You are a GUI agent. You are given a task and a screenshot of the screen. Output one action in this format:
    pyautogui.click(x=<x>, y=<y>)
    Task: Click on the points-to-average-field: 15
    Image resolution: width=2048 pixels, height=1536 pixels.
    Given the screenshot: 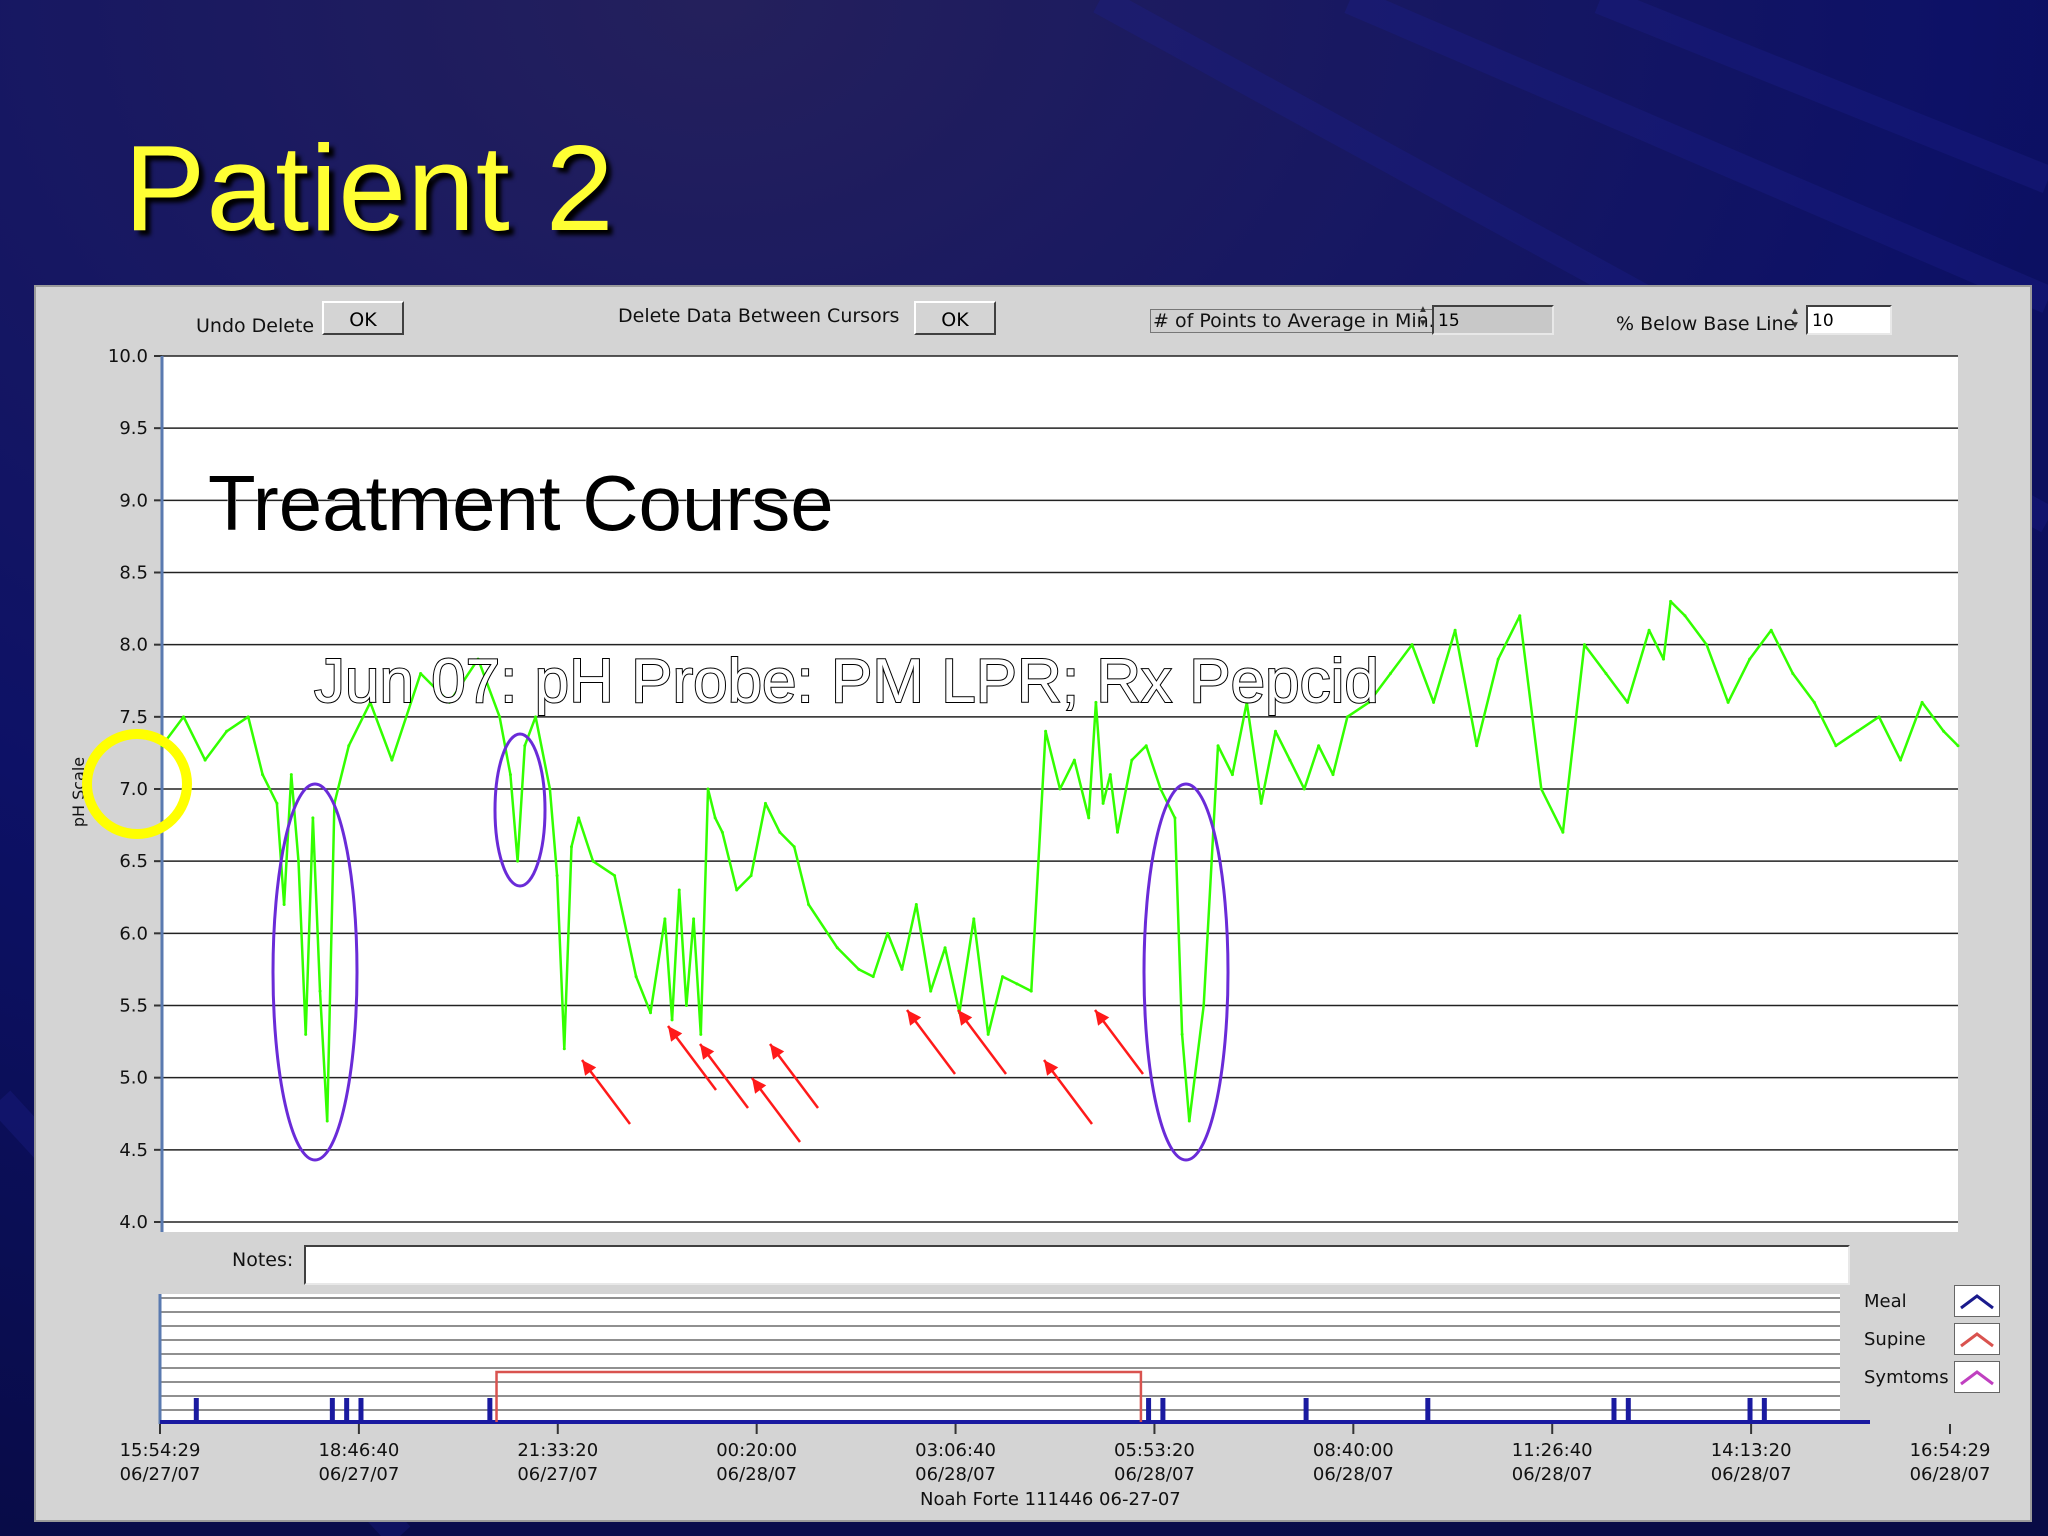 What is the action you would take?
    pyautogui.click(x=1493, y=320)
    